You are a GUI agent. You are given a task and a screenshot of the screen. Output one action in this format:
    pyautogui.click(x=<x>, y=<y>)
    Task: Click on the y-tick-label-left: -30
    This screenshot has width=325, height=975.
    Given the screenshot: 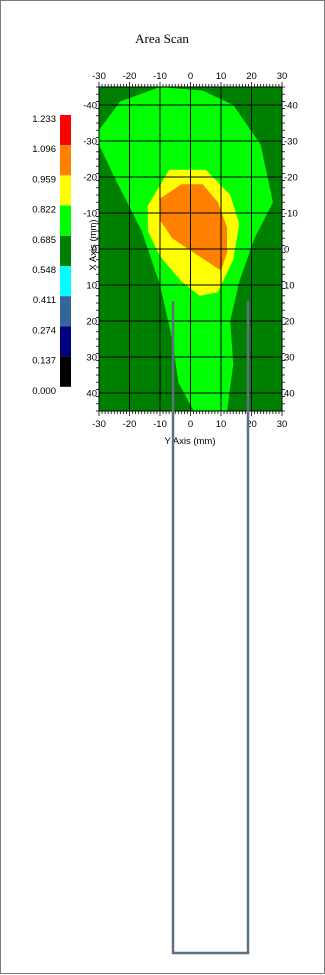 What is the action you would take?
    pyautogui.click(x=90, y=142)
    